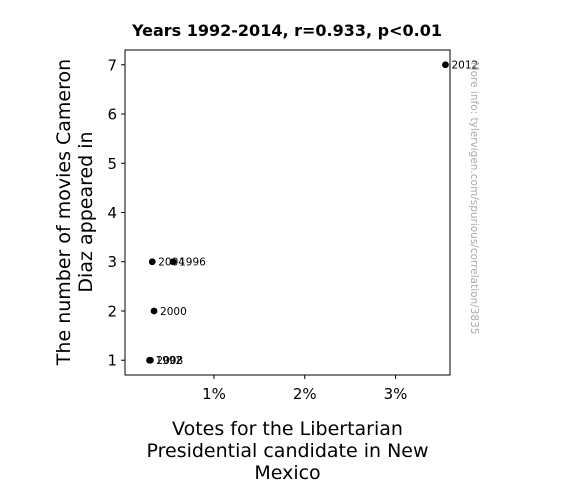 This screenshot has width=575, height=500. Describe the element at coordinates (464, 66) in the screenshot. I see `data-point-label: 2012` at that location.